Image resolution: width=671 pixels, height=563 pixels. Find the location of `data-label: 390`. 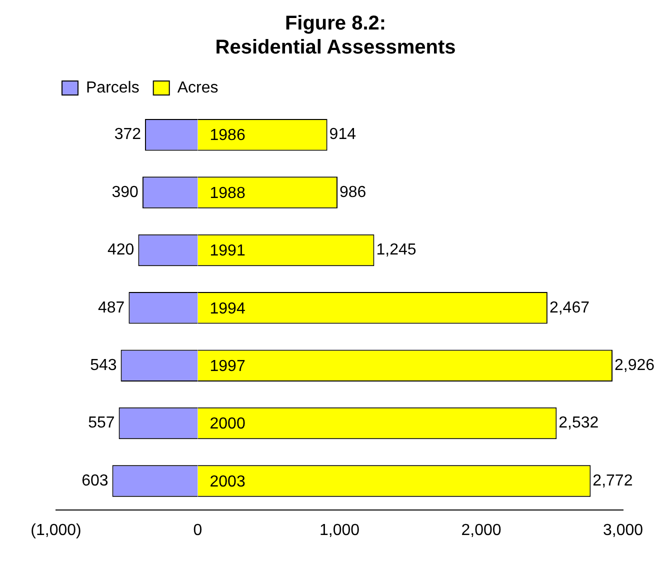

data-label: 390 is located at coordinates (125, 192).